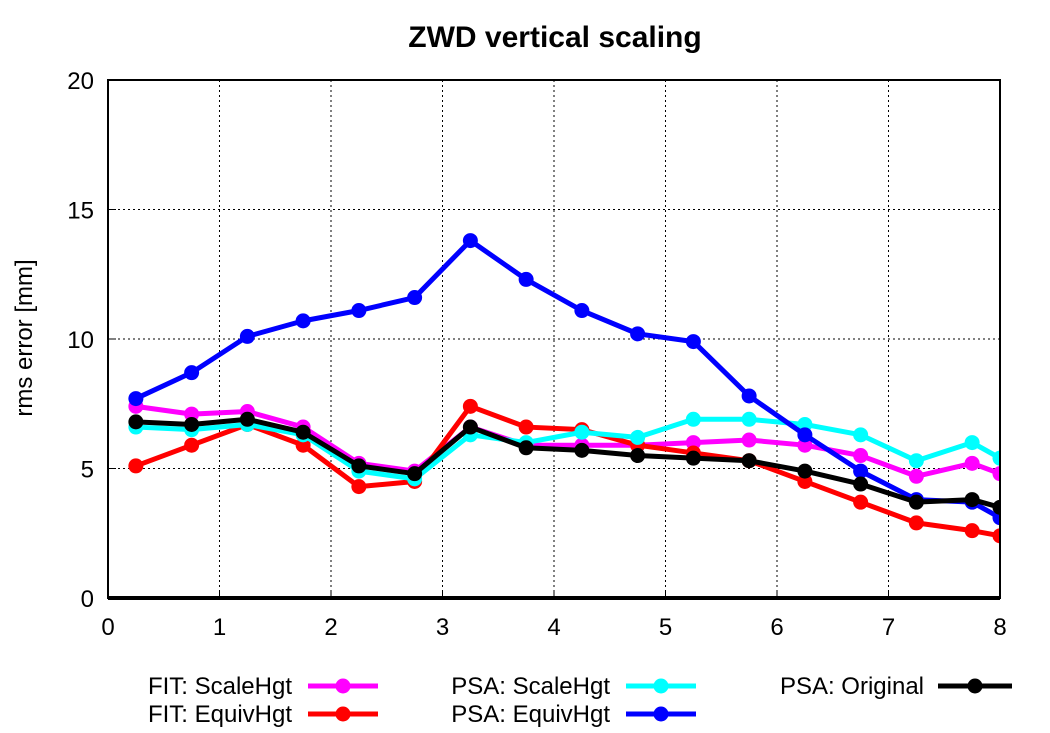 The height and width of the screenshot is (733, 1050). Describe the element at coordinates (530, 686) in the screenshot. I see `legend-label: PSA: ScaleHgt` at that location.